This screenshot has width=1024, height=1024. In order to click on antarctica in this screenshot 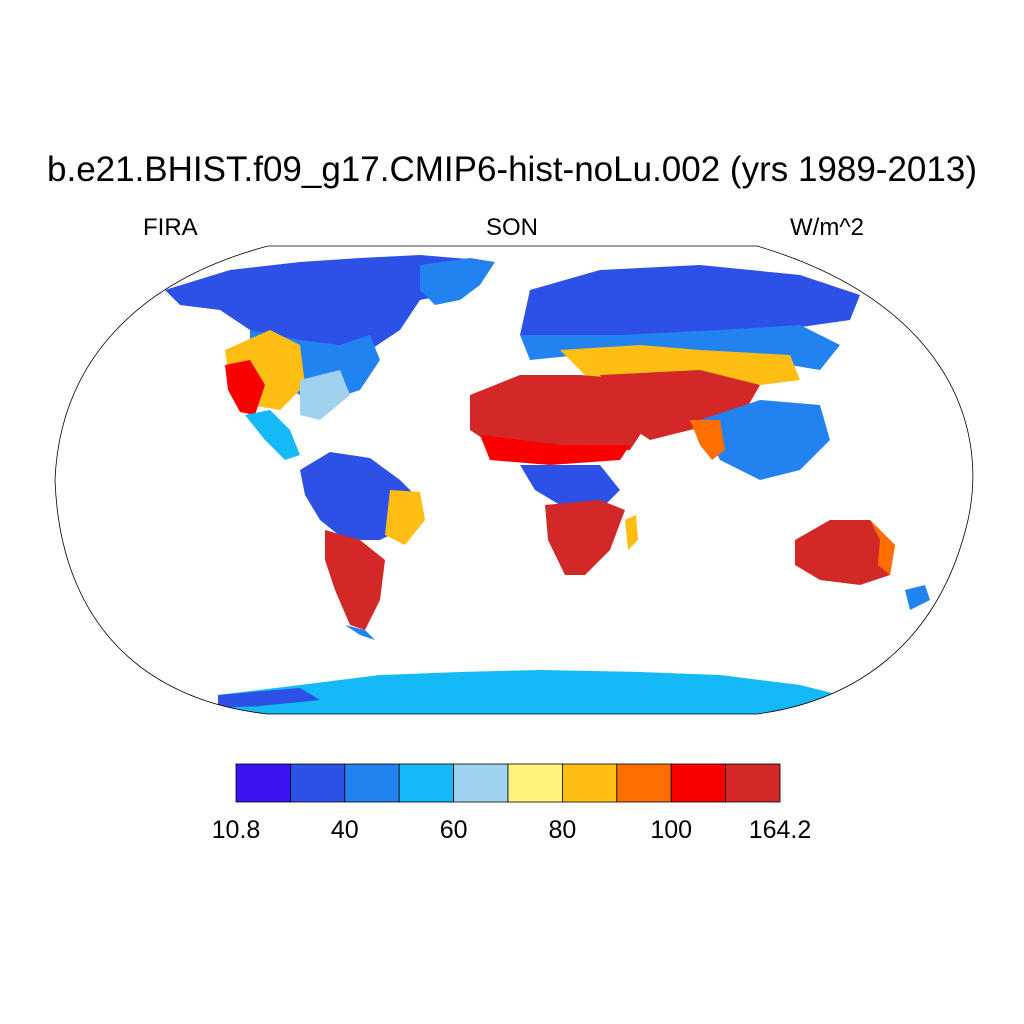, I will do `click(539, 692)`.